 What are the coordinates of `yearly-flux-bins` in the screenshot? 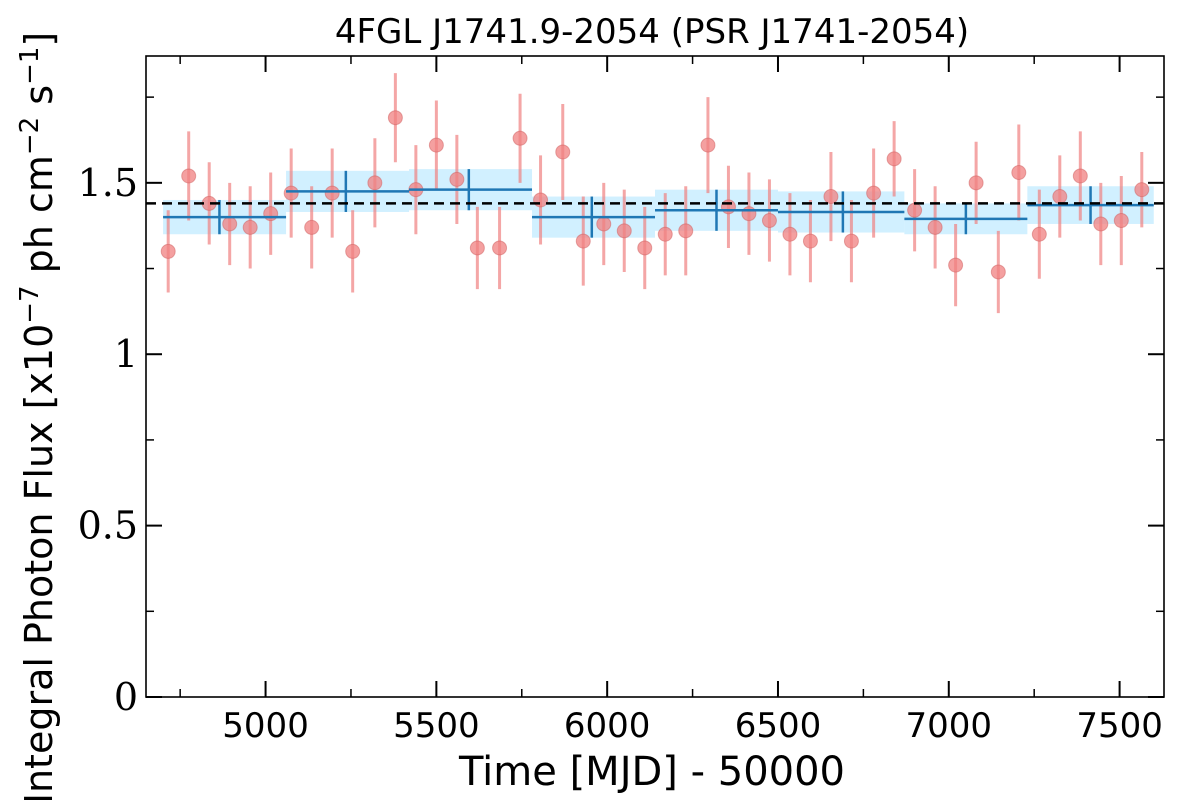 It's located at (658, 203).